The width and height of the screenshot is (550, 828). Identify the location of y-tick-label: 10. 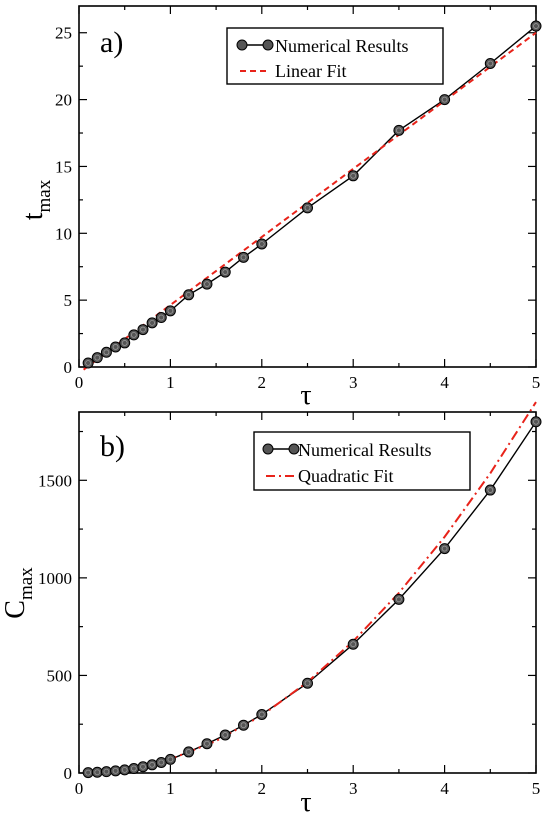
(63, 233).